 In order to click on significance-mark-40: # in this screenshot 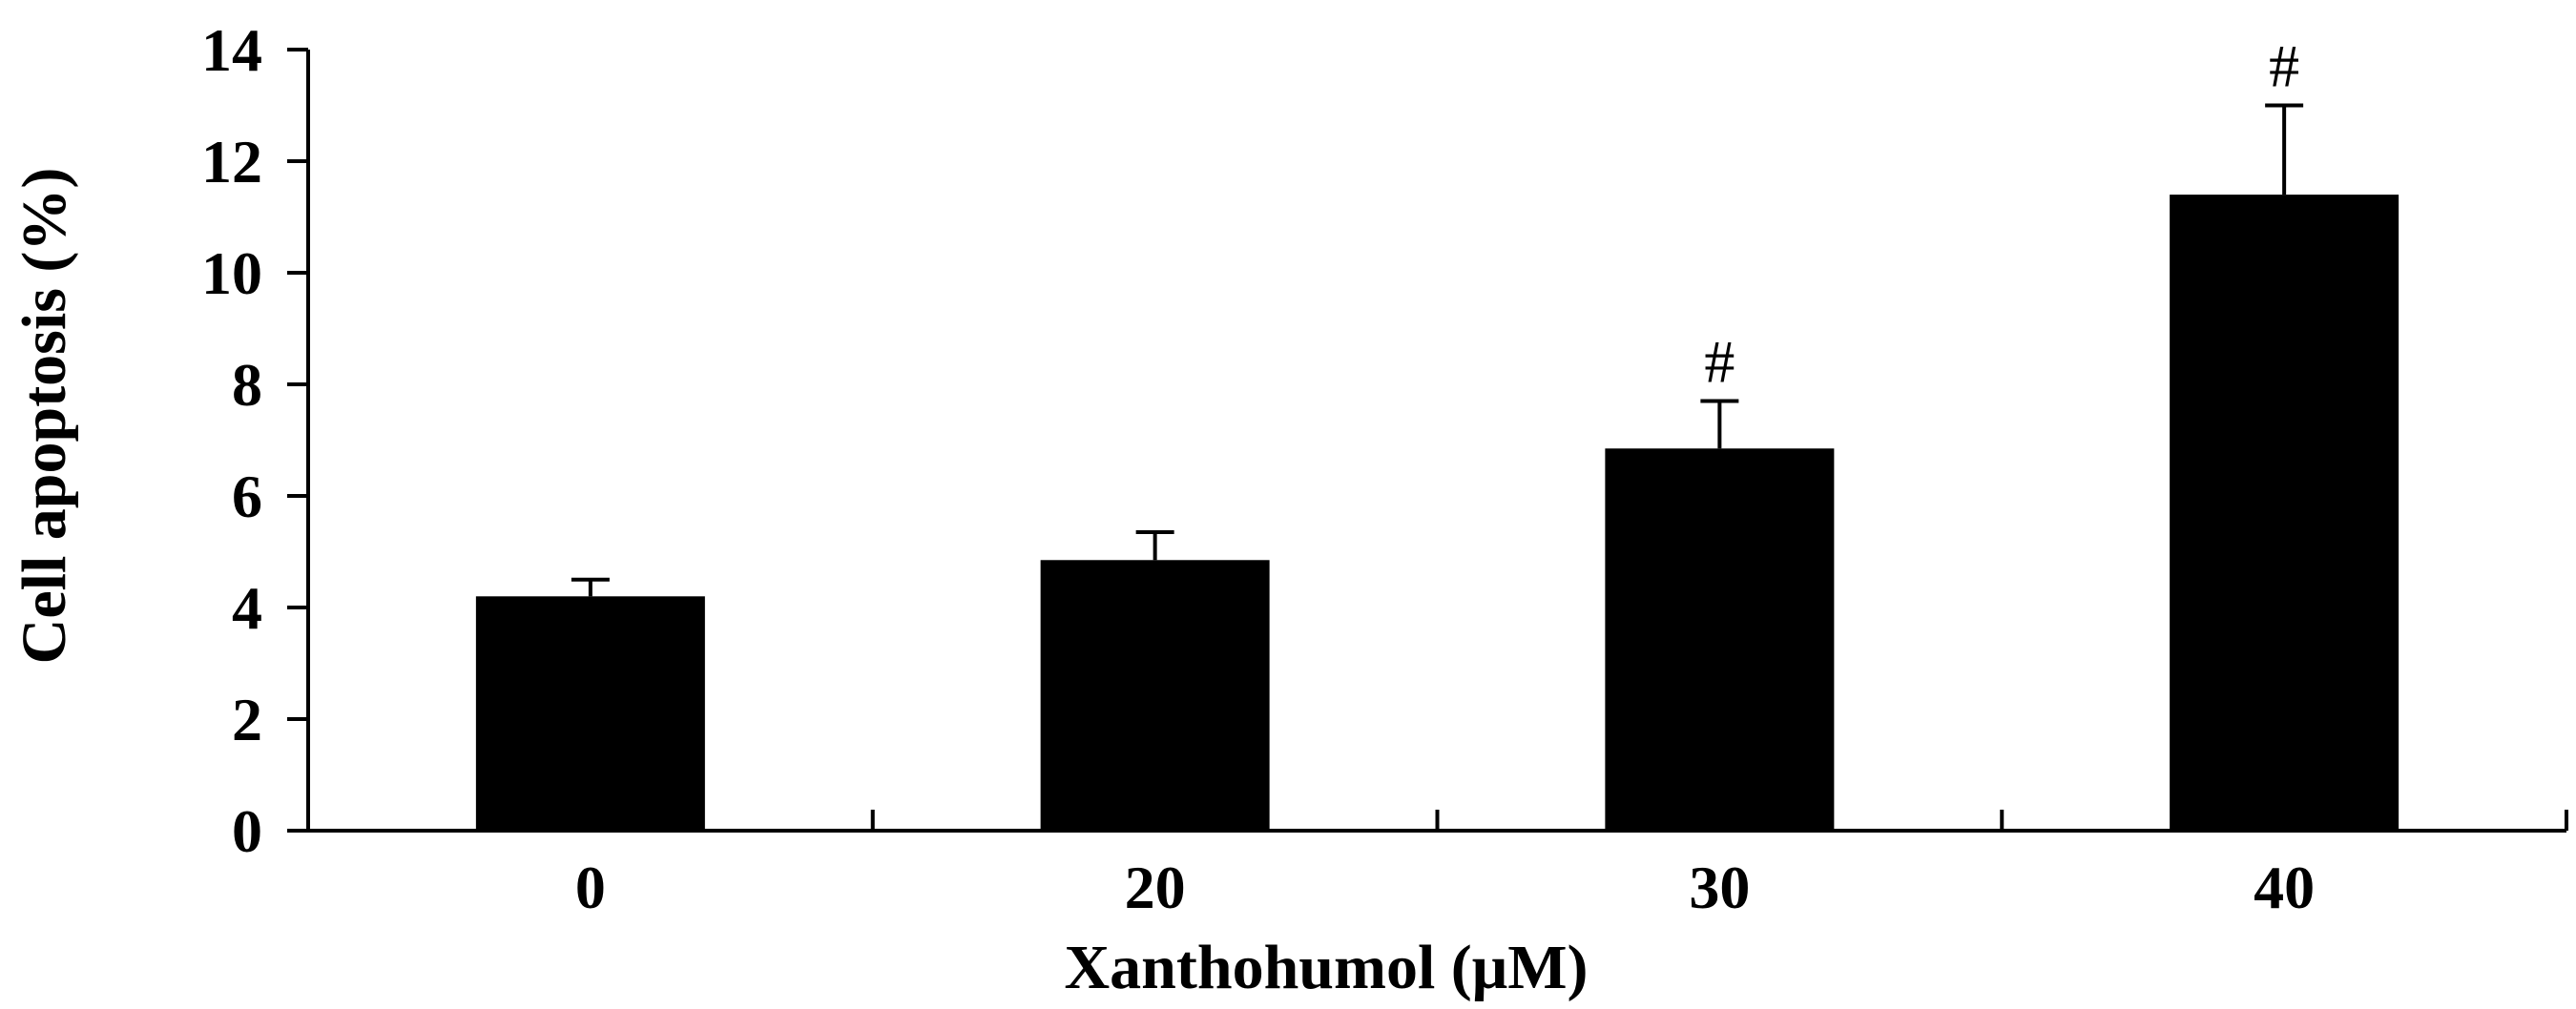, I will do `click(2284, 66)`.